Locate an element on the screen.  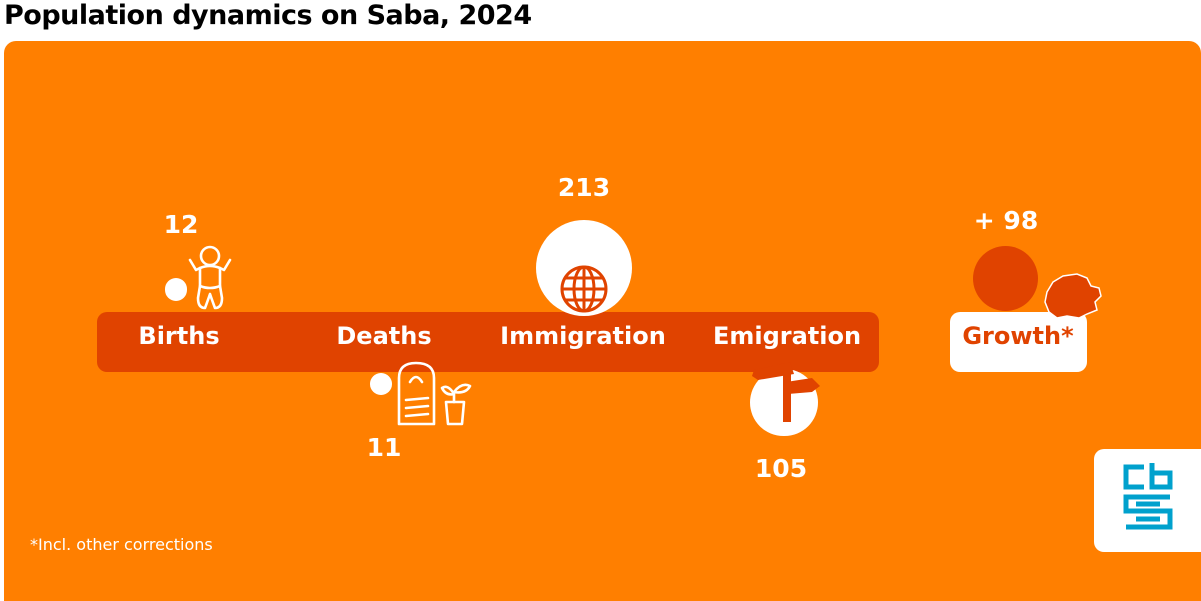
cbs-logo-box is located at coordinates (1147, 500).